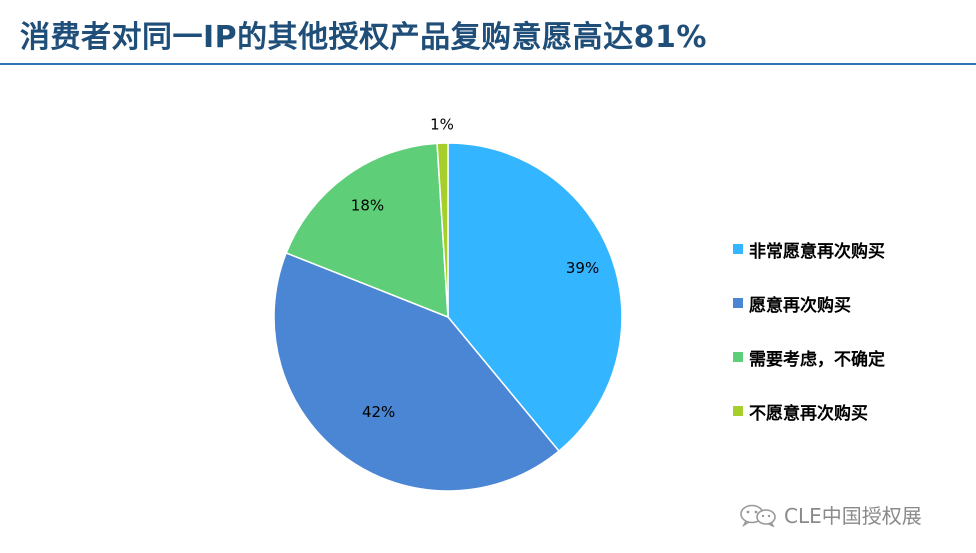  Describe the element at coordinates (442, 125) in the screenshot. I see `data-label: 1%` at that location.